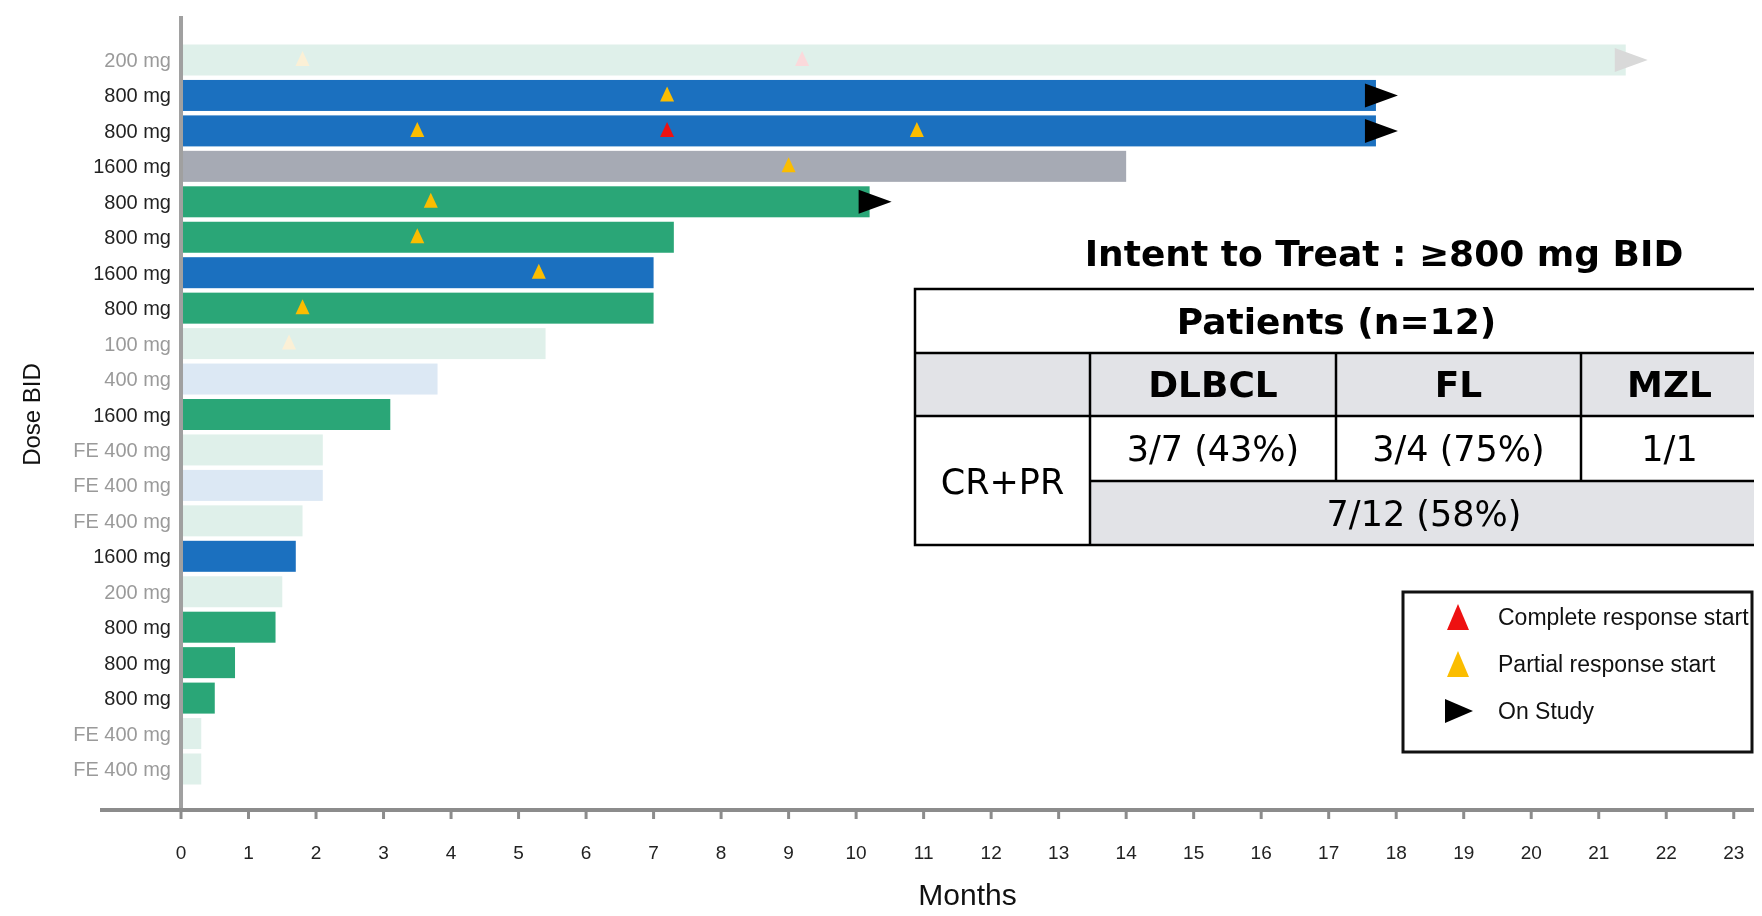  Describe the element at coordinates (856, 852) in the screenshot. I see `x-tick-label: 10` at that location.